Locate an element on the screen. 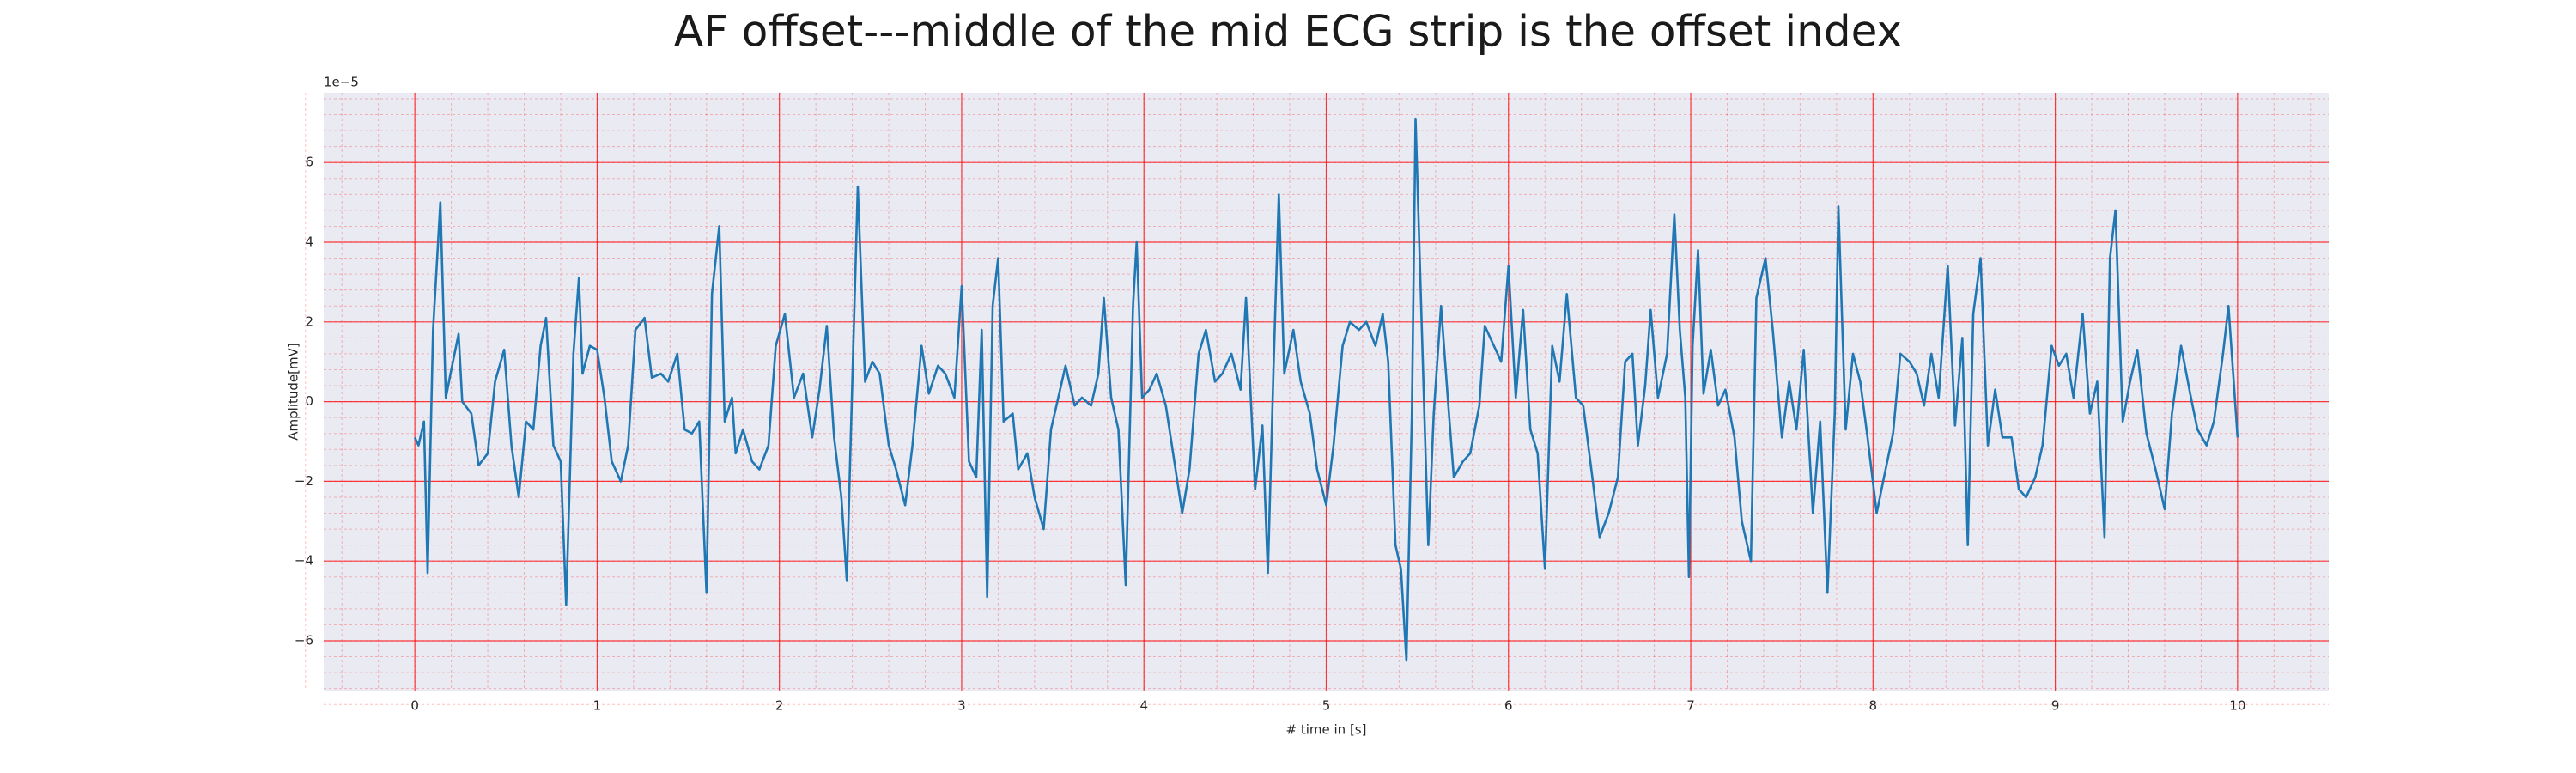 This screenshot has height=773, width=2576. y-tick-label: −6 is located at coordinates (304, 640).